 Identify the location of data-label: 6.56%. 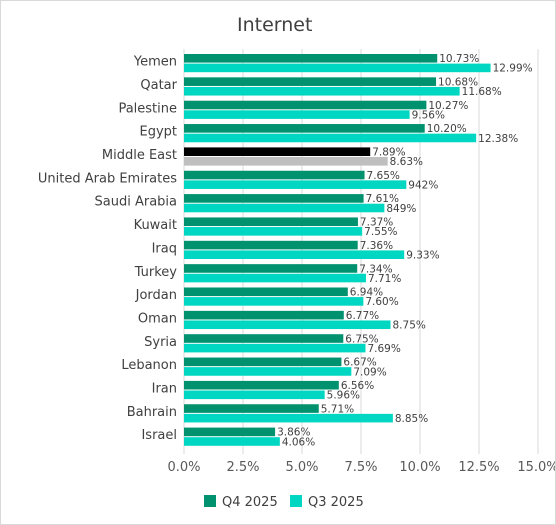
(357, 386).